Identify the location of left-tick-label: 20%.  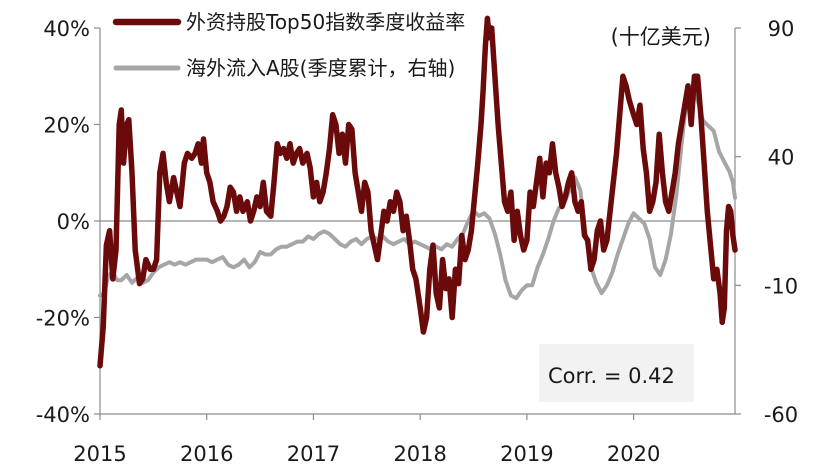
(66, 126).